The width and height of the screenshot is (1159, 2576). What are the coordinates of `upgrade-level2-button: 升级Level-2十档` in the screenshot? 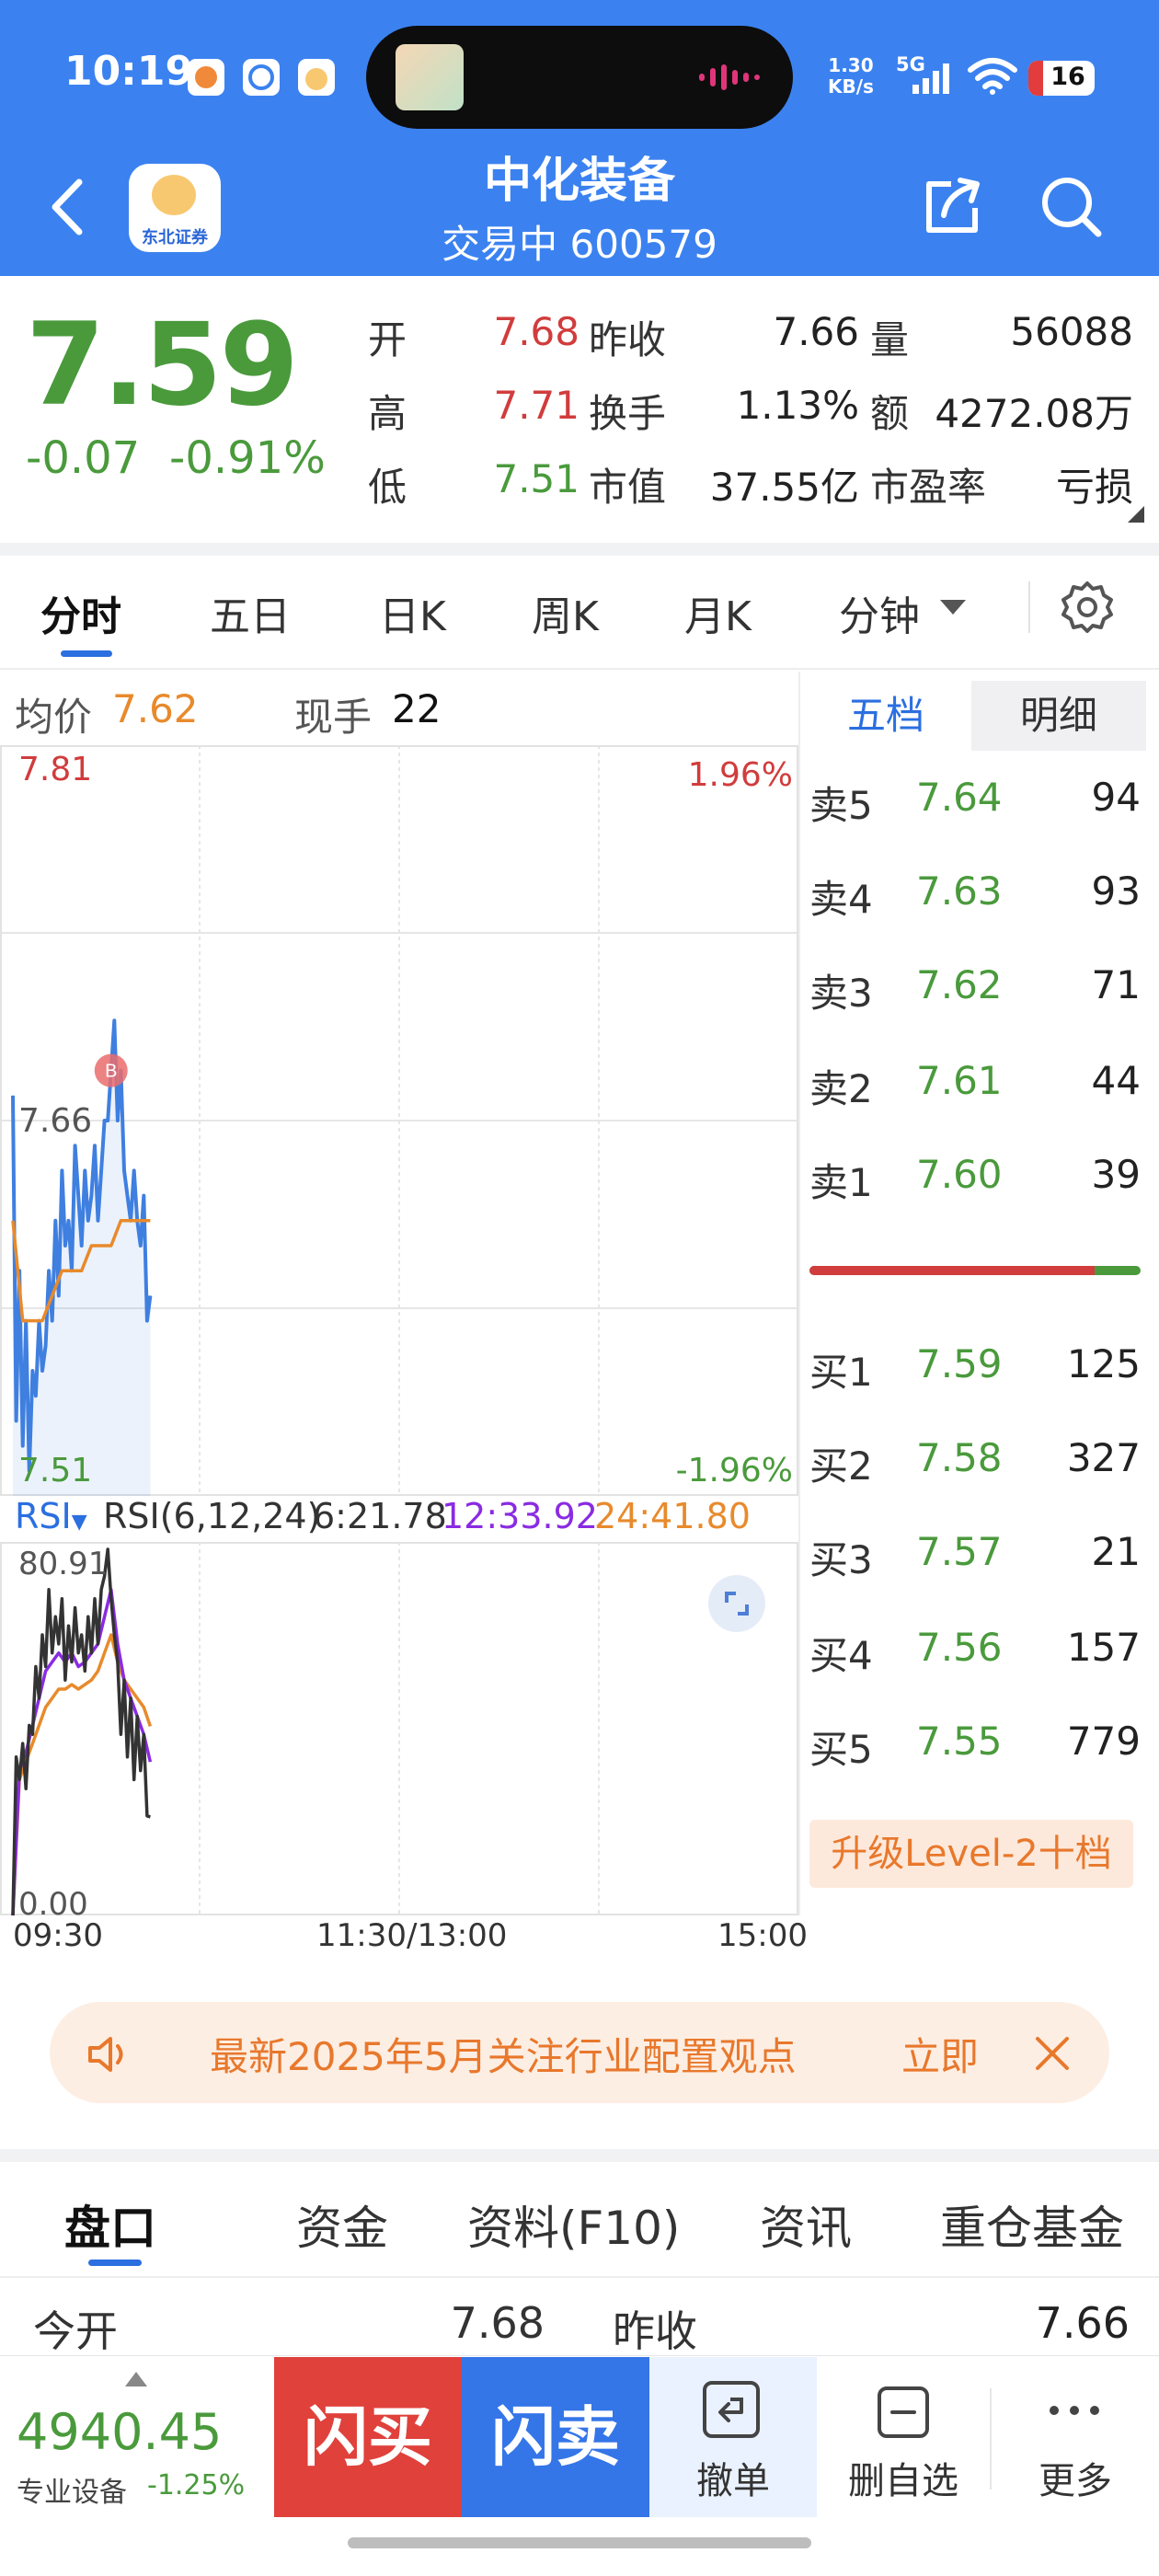 It's located at (971, 1854).